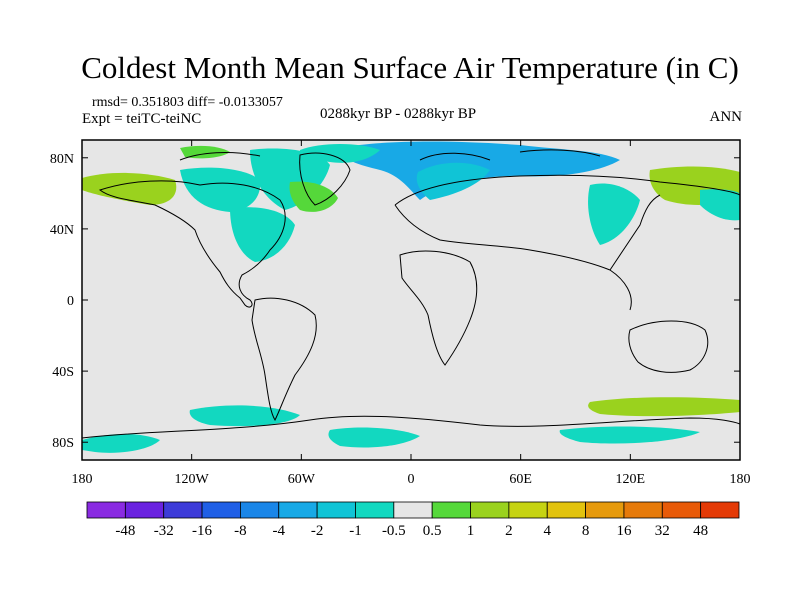  Describe the element at coordinates (629, 435) in the screenshot. I see `antarctic-teal-east` at that location.